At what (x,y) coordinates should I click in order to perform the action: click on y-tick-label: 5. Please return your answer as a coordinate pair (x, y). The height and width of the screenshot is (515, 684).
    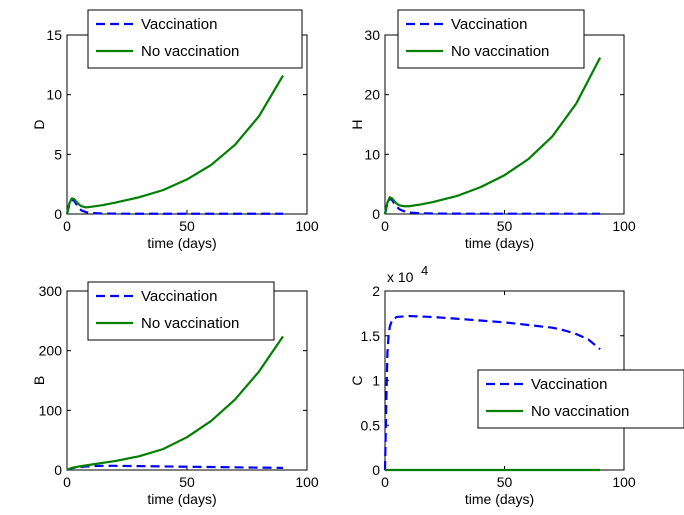
    Looking at the image, I should click on (58, 154).